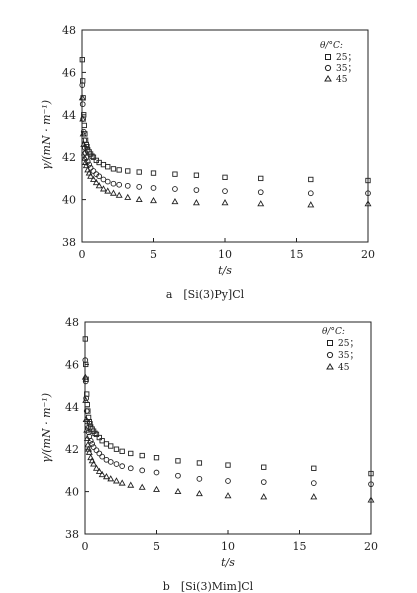  What do you see at coordinates (340, 350) in the screenshot?
I see `panel-b-legend: θ/°C: 25； 35； 45` at bounding box center [340, 350].